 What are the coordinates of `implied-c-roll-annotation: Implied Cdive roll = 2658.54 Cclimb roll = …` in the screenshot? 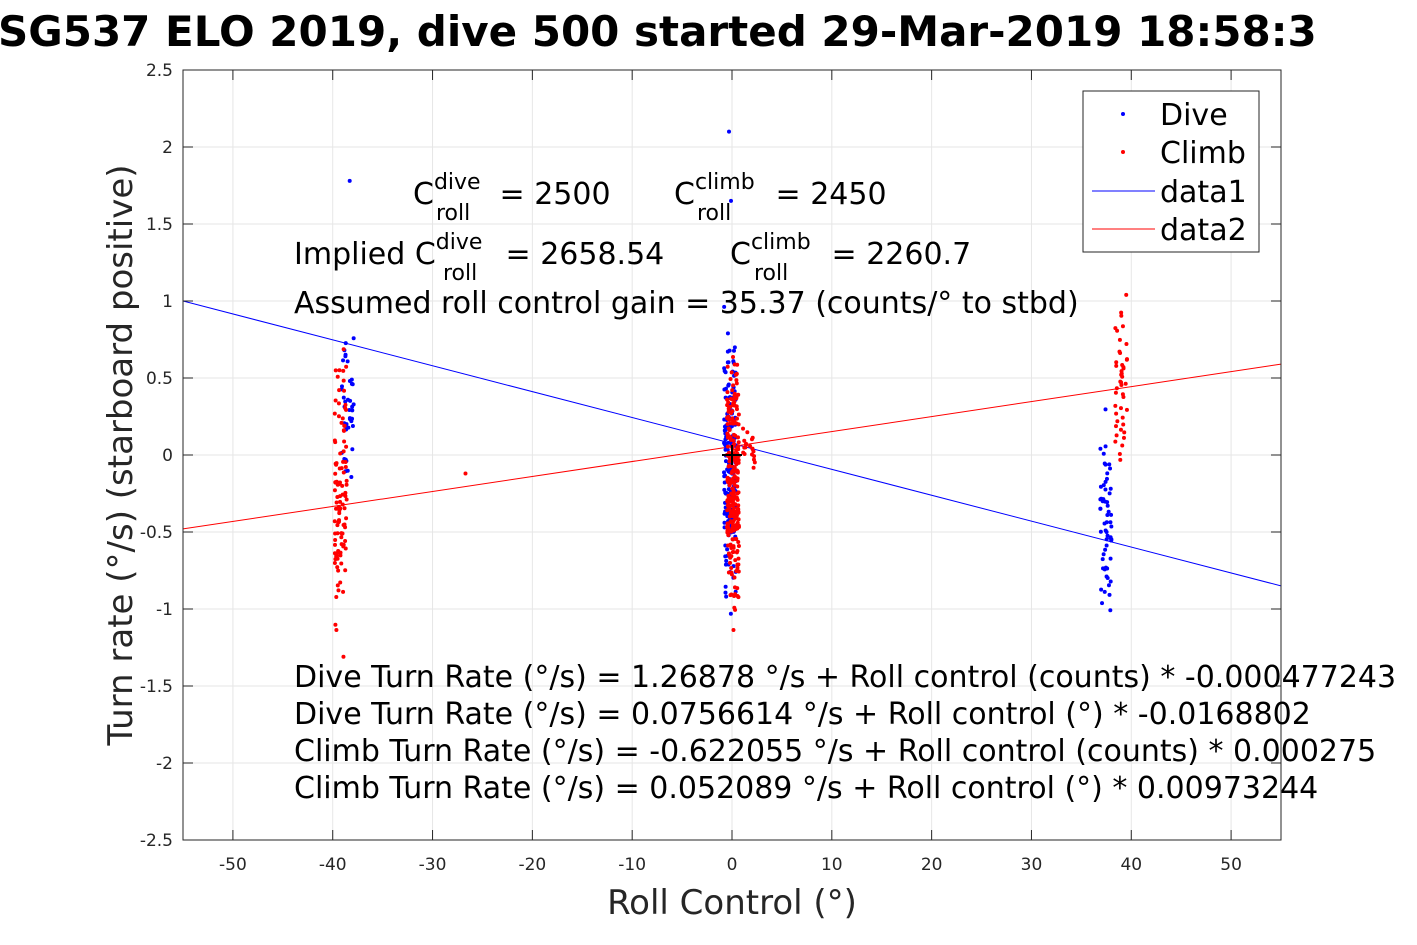 It's located at (632, 258).